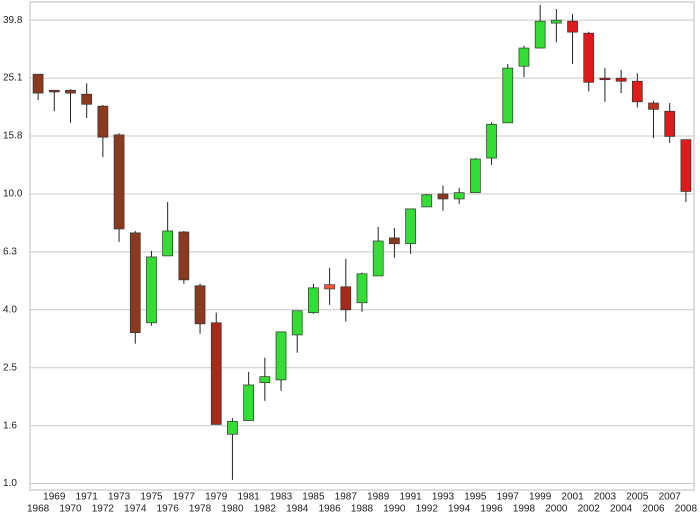 This screenshot has width=700, height=516. What do you see at coordinates (13, 194) in the screenshot?
I see `y-tick-label: 10.0` at bounding box center [13, 194].